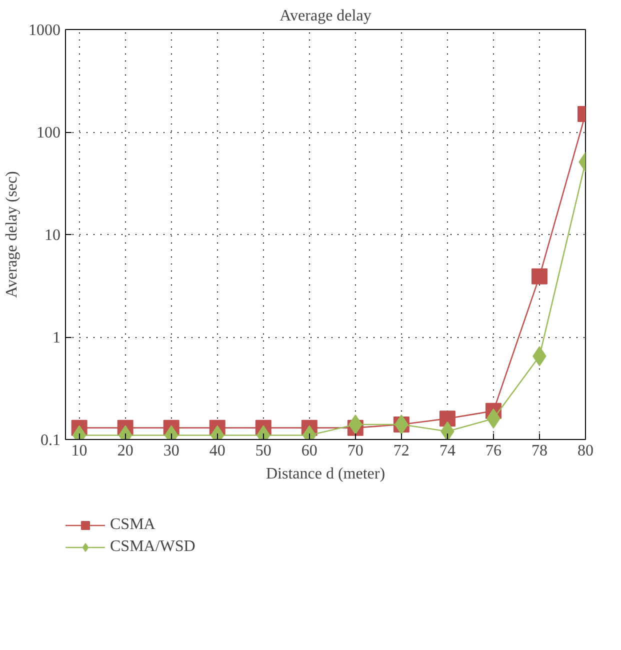 Image resolution: width=621 pixels, height=650 pixels. I want to click on x-tick-label: 40, so click(217, 451).